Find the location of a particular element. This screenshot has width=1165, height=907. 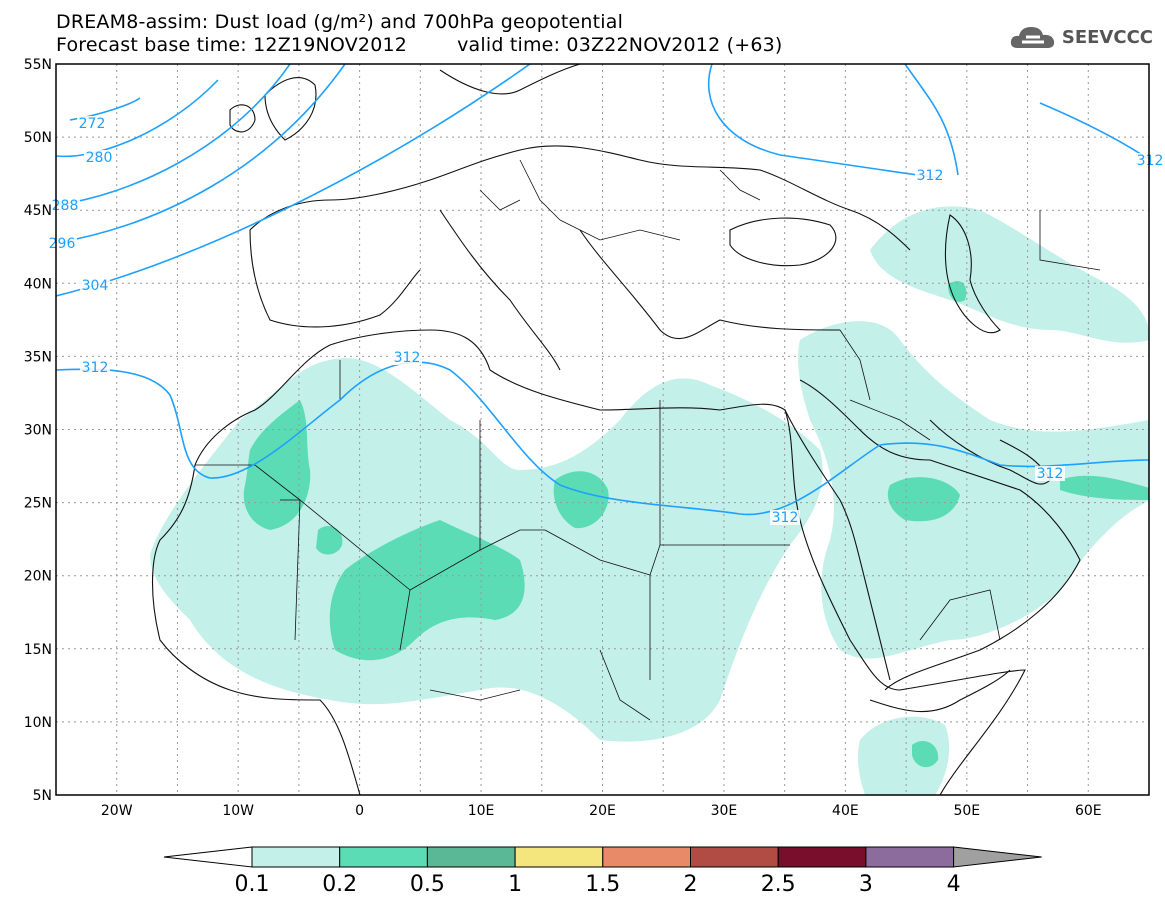

lat-label-45N: 45N is located at coordinates (38, 211).